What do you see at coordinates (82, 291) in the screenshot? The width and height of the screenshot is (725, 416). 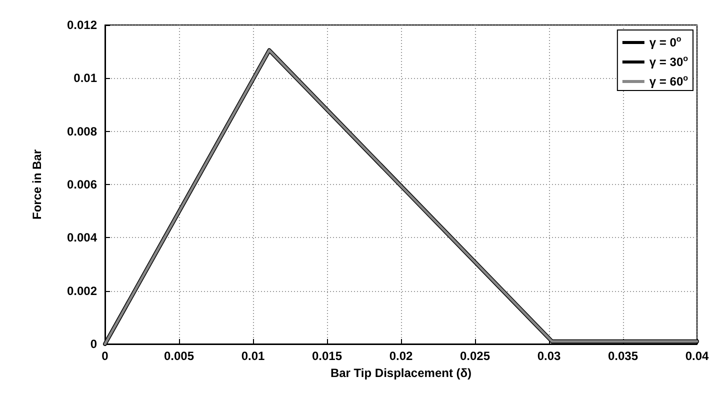 I see `y-tick-label: 0.002` at bounding box center [82, 291].